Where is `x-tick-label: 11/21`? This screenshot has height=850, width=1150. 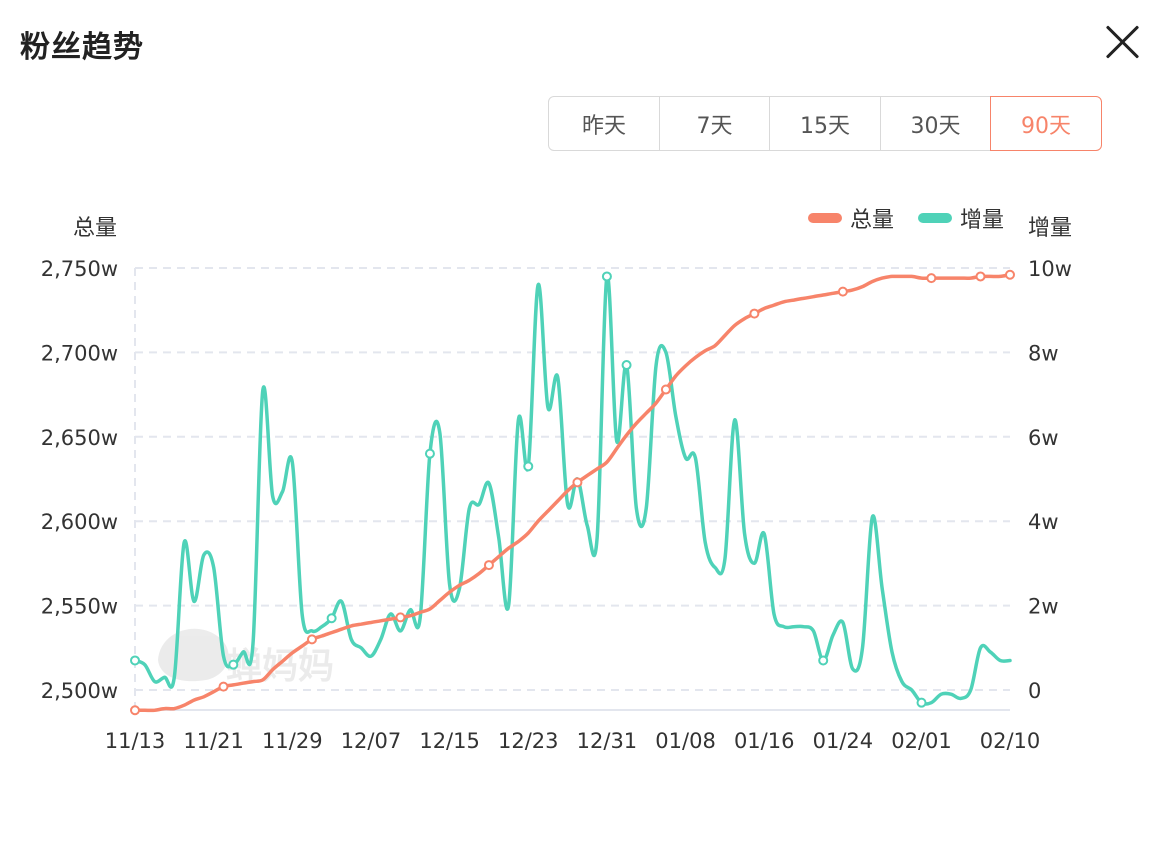 x-tick-label: 11/21 is located at coordinates (213, 741).